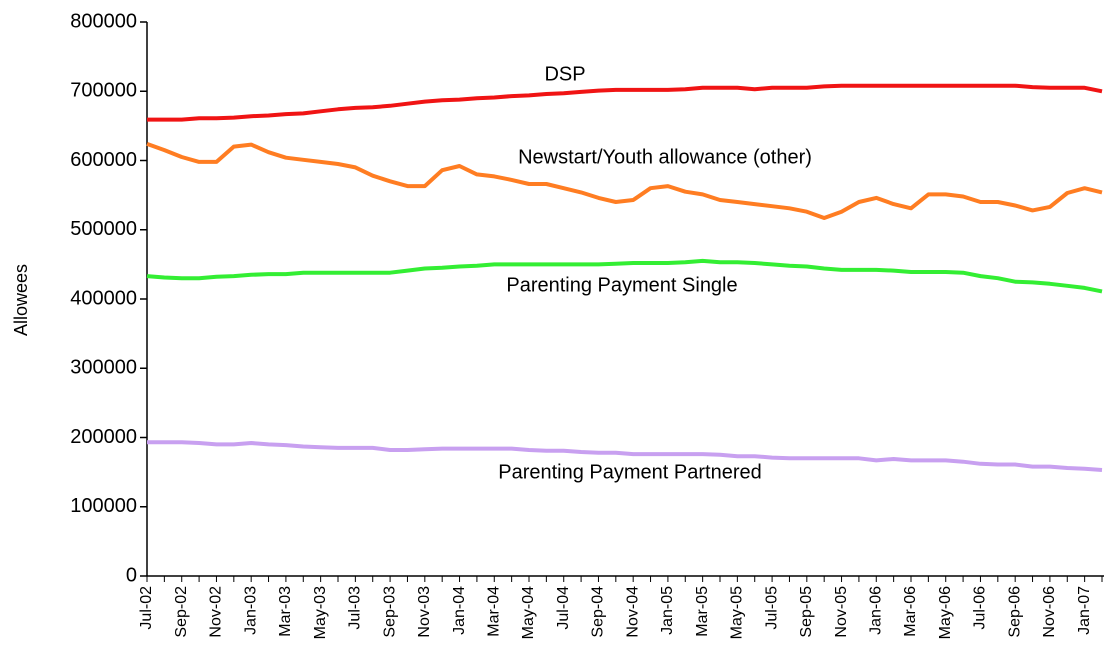 Image resolution: width=1104 pixels, height=659 pixels. Describe the element at coordinates (103, 160) in the screenshot. I see `y-tick-label: 600000` at that location.